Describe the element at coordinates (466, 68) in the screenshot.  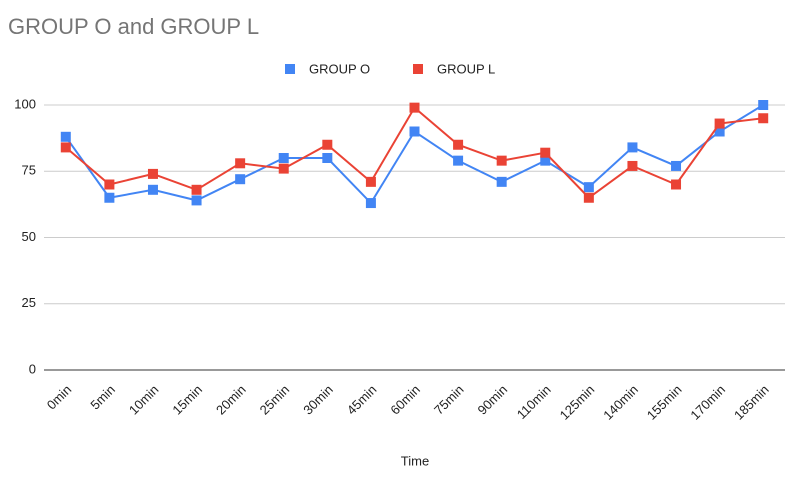
I see `legend-label: GROUP L` at that location.